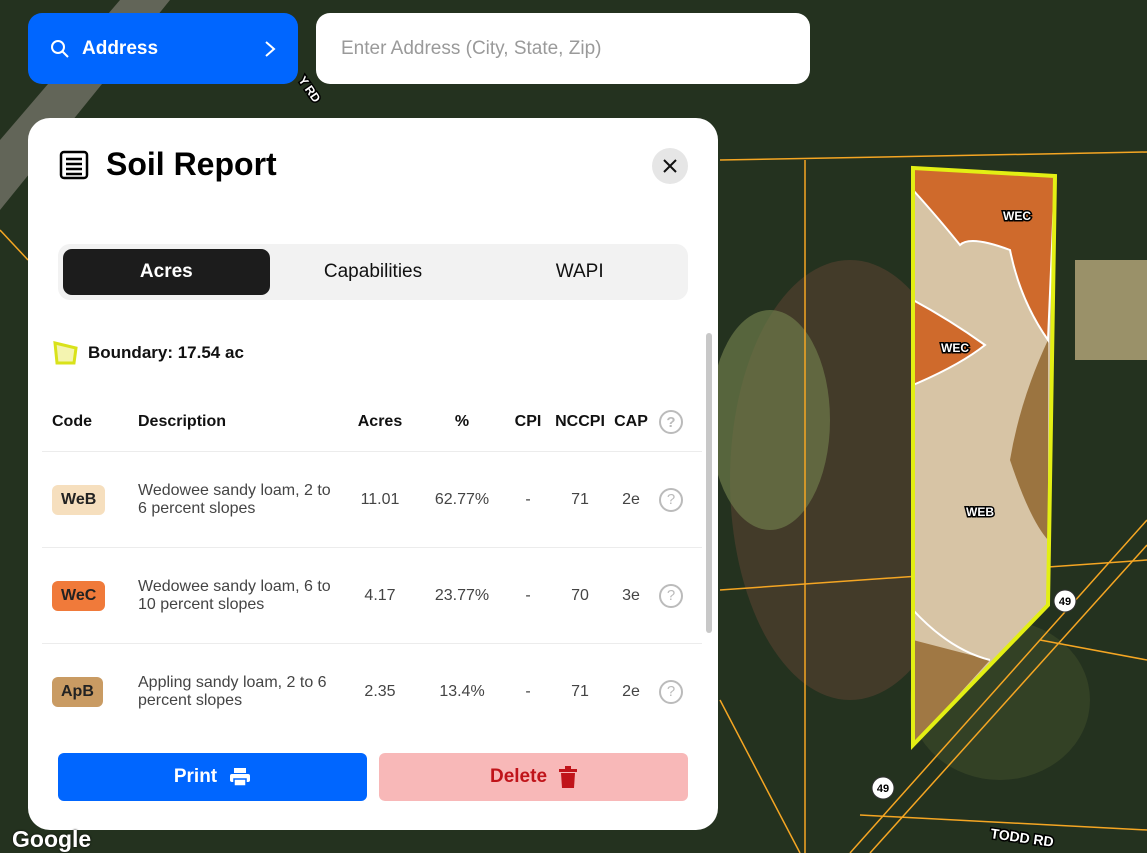  I want to click on address-mode-label: Address, so click(120, 48).